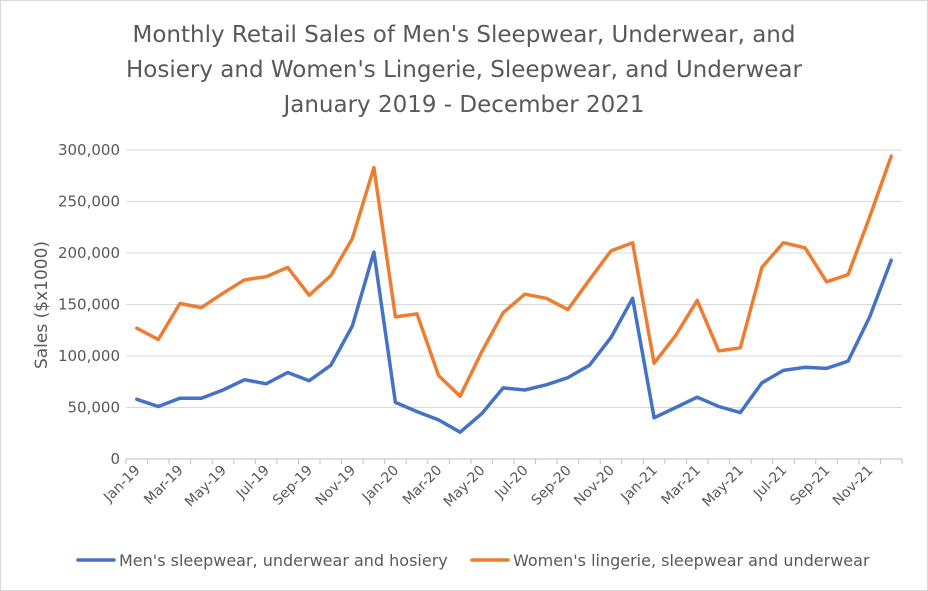  What do you see at coordinates (810, 486) in the screenshot?
I see `x-tick-label: Sep-21` at bounding box center [810, 486].